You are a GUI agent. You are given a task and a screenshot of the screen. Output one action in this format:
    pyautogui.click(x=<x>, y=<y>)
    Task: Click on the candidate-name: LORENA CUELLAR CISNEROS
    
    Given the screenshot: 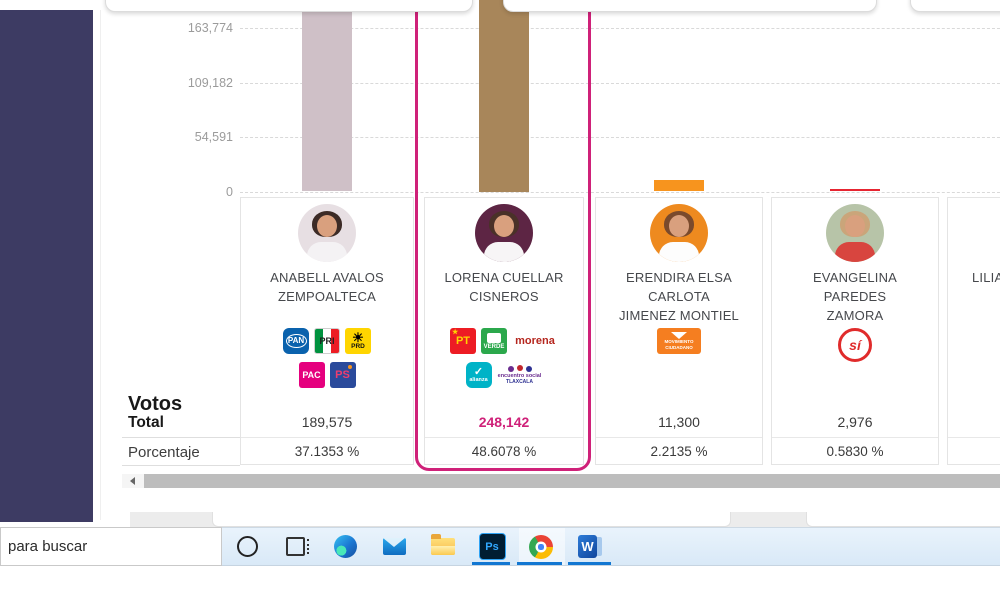 What is the action you would take?
    pyautogui.click(x=504, y=287)
    